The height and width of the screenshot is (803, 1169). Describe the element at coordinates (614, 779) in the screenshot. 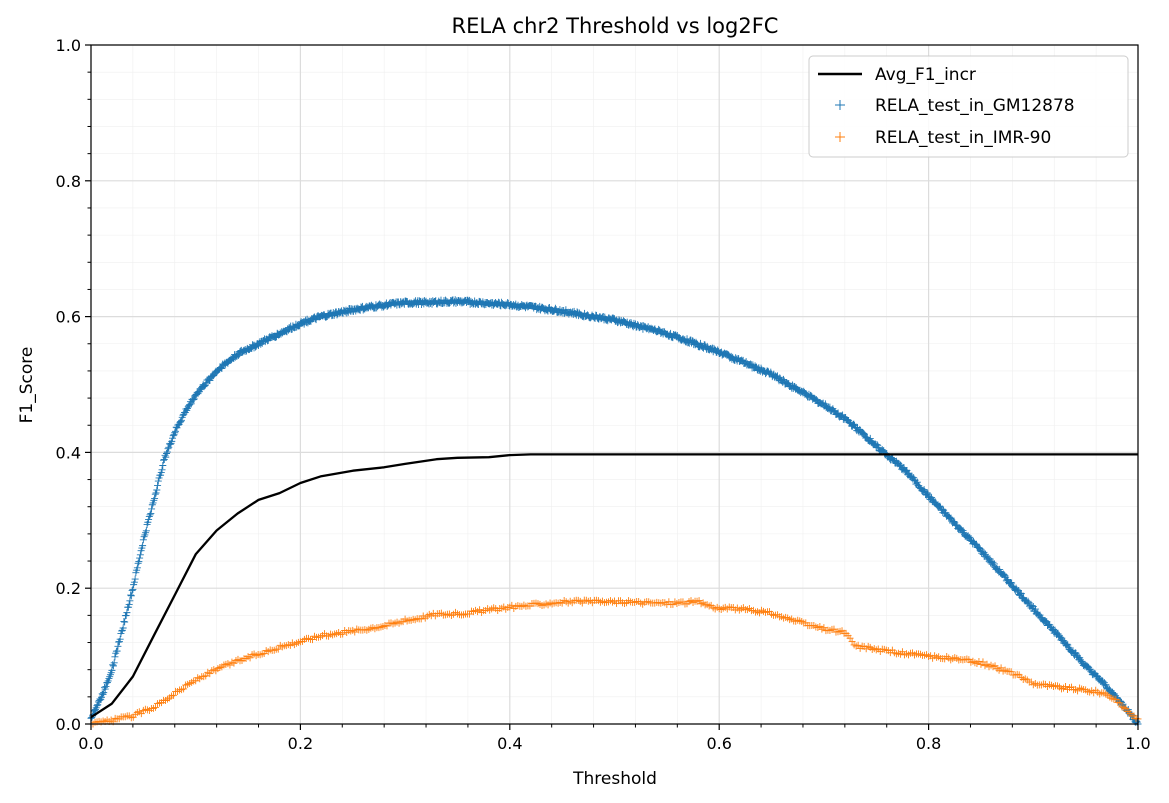

I see `x-axis-label: Threshold` at that location.